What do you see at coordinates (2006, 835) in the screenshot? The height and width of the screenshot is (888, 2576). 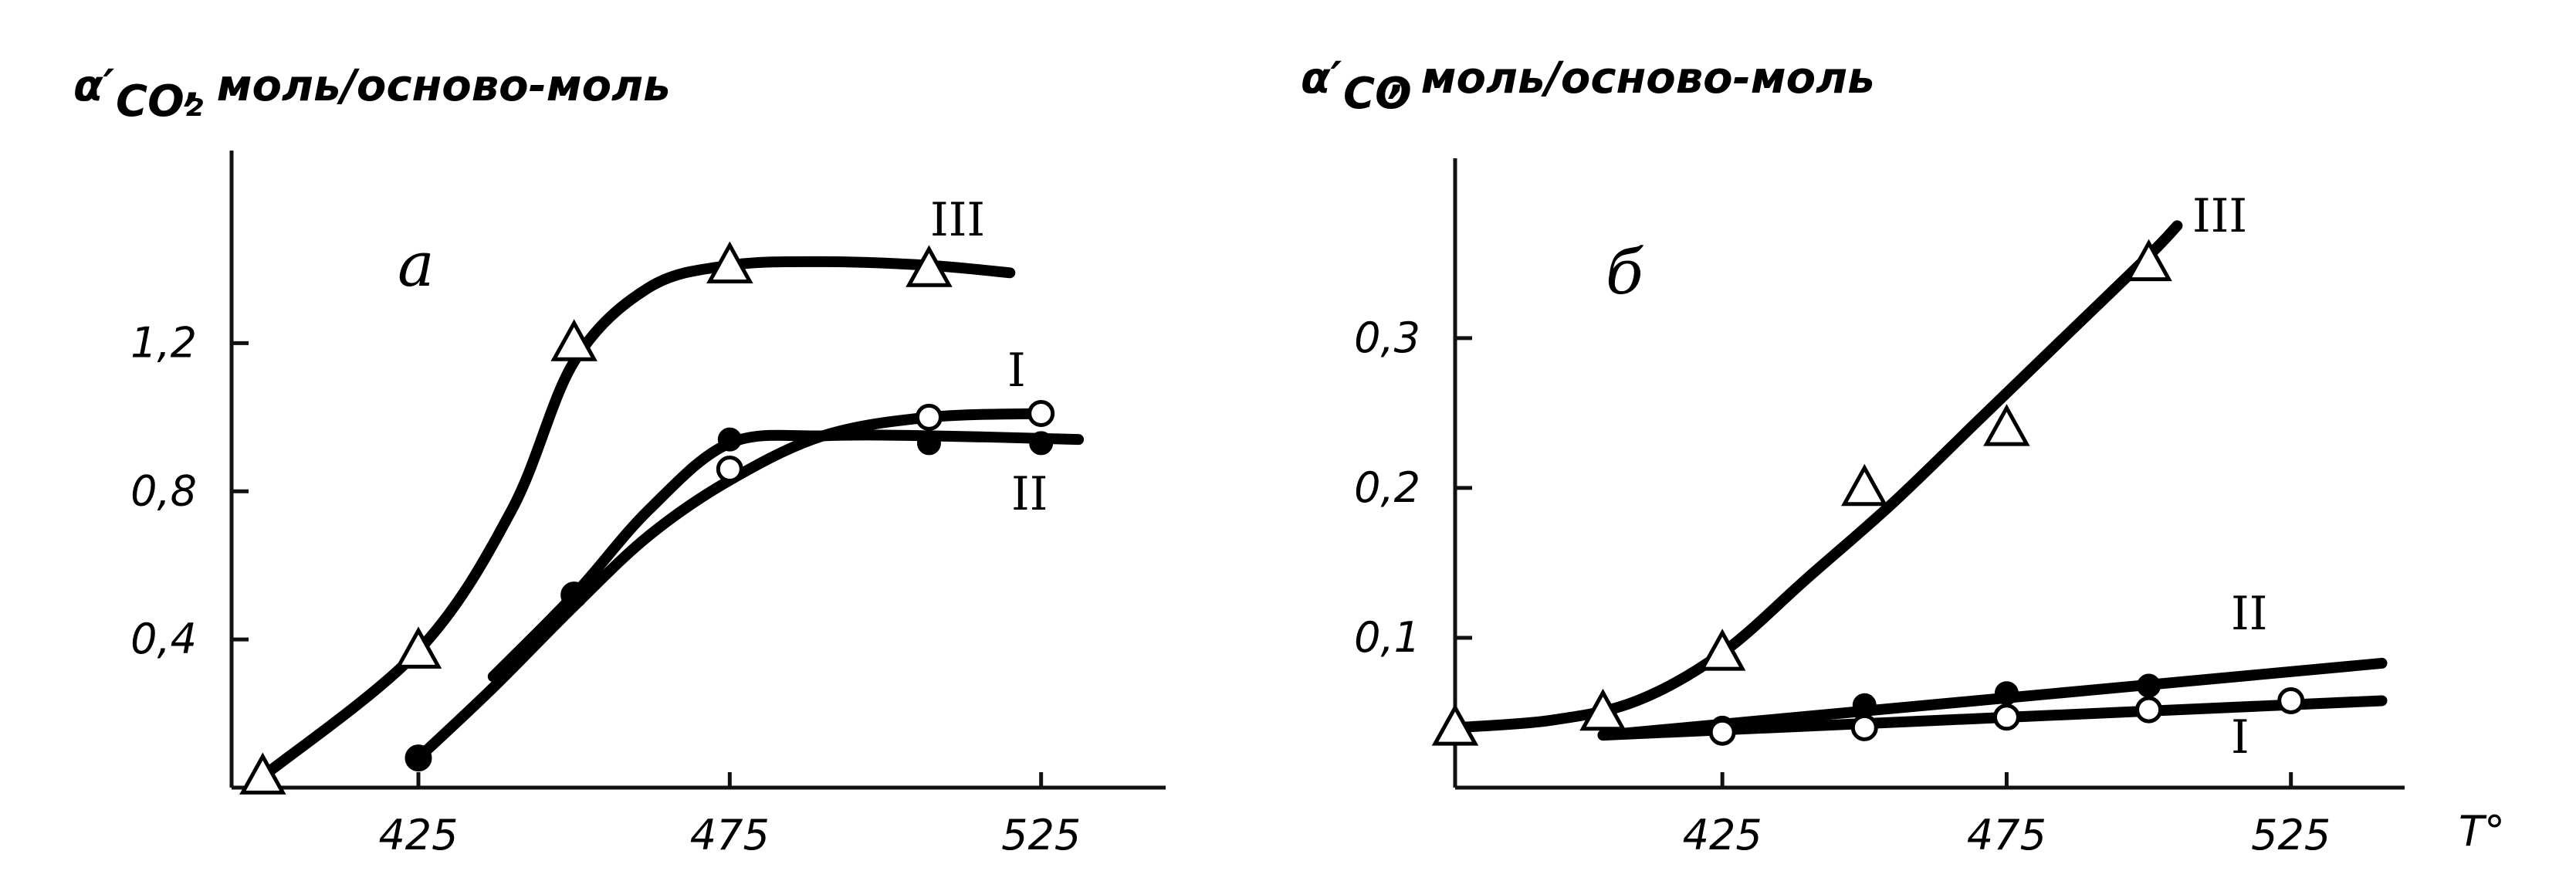 I see `x-tick-label-b-1: 475` at bounding box center [2006, 835].